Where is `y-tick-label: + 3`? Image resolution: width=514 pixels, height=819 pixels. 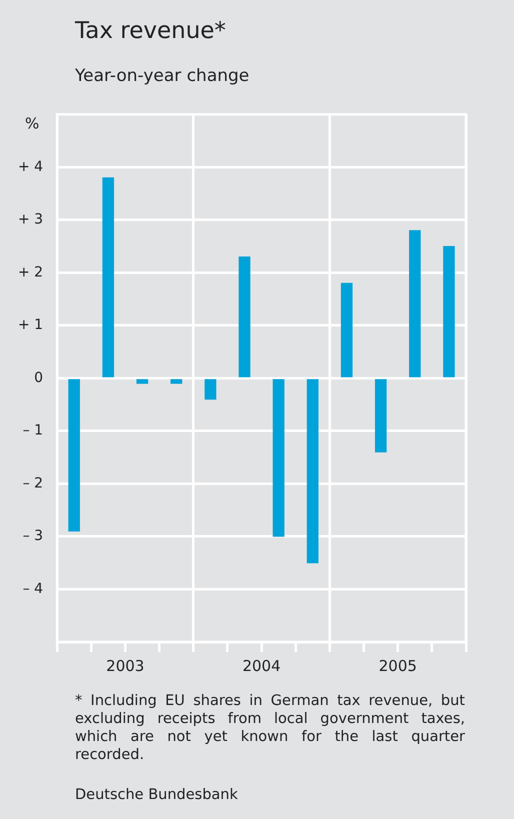
y-tick-label: + 3 is located at coordinates (31, 220).